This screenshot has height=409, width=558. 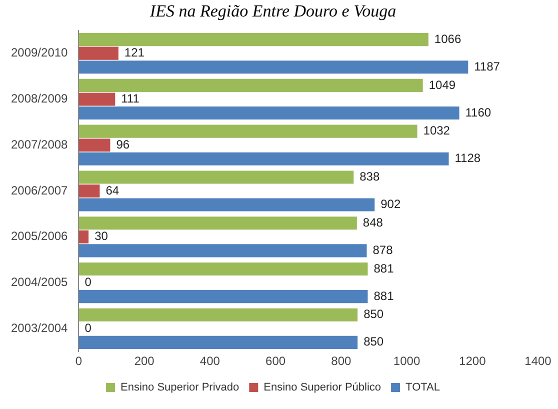 I want to click on legend-label: TOTAL, so click(x=423, y=388).